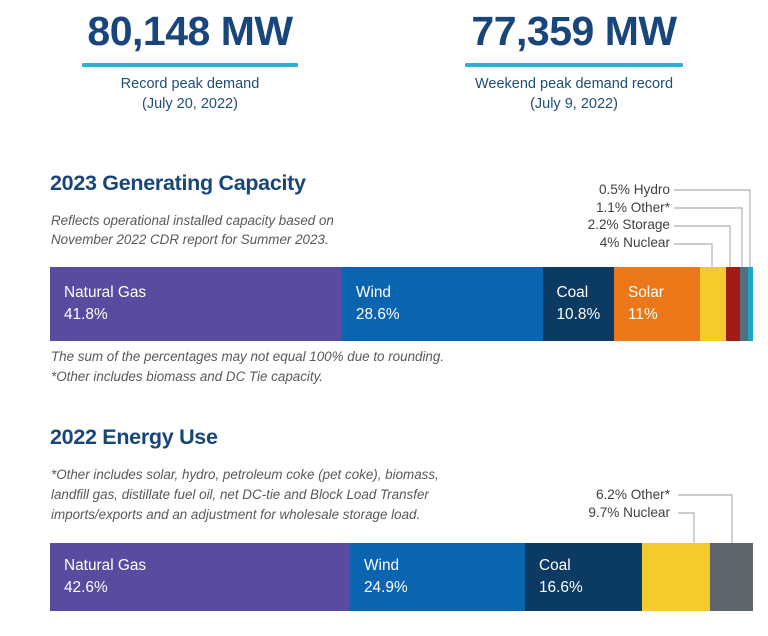 This screenshot has height=636, width=768. Describe the element at coordinates (731, 577) in the screenshot. I see `energy-segment-other: Other* 6.2%` at that location.